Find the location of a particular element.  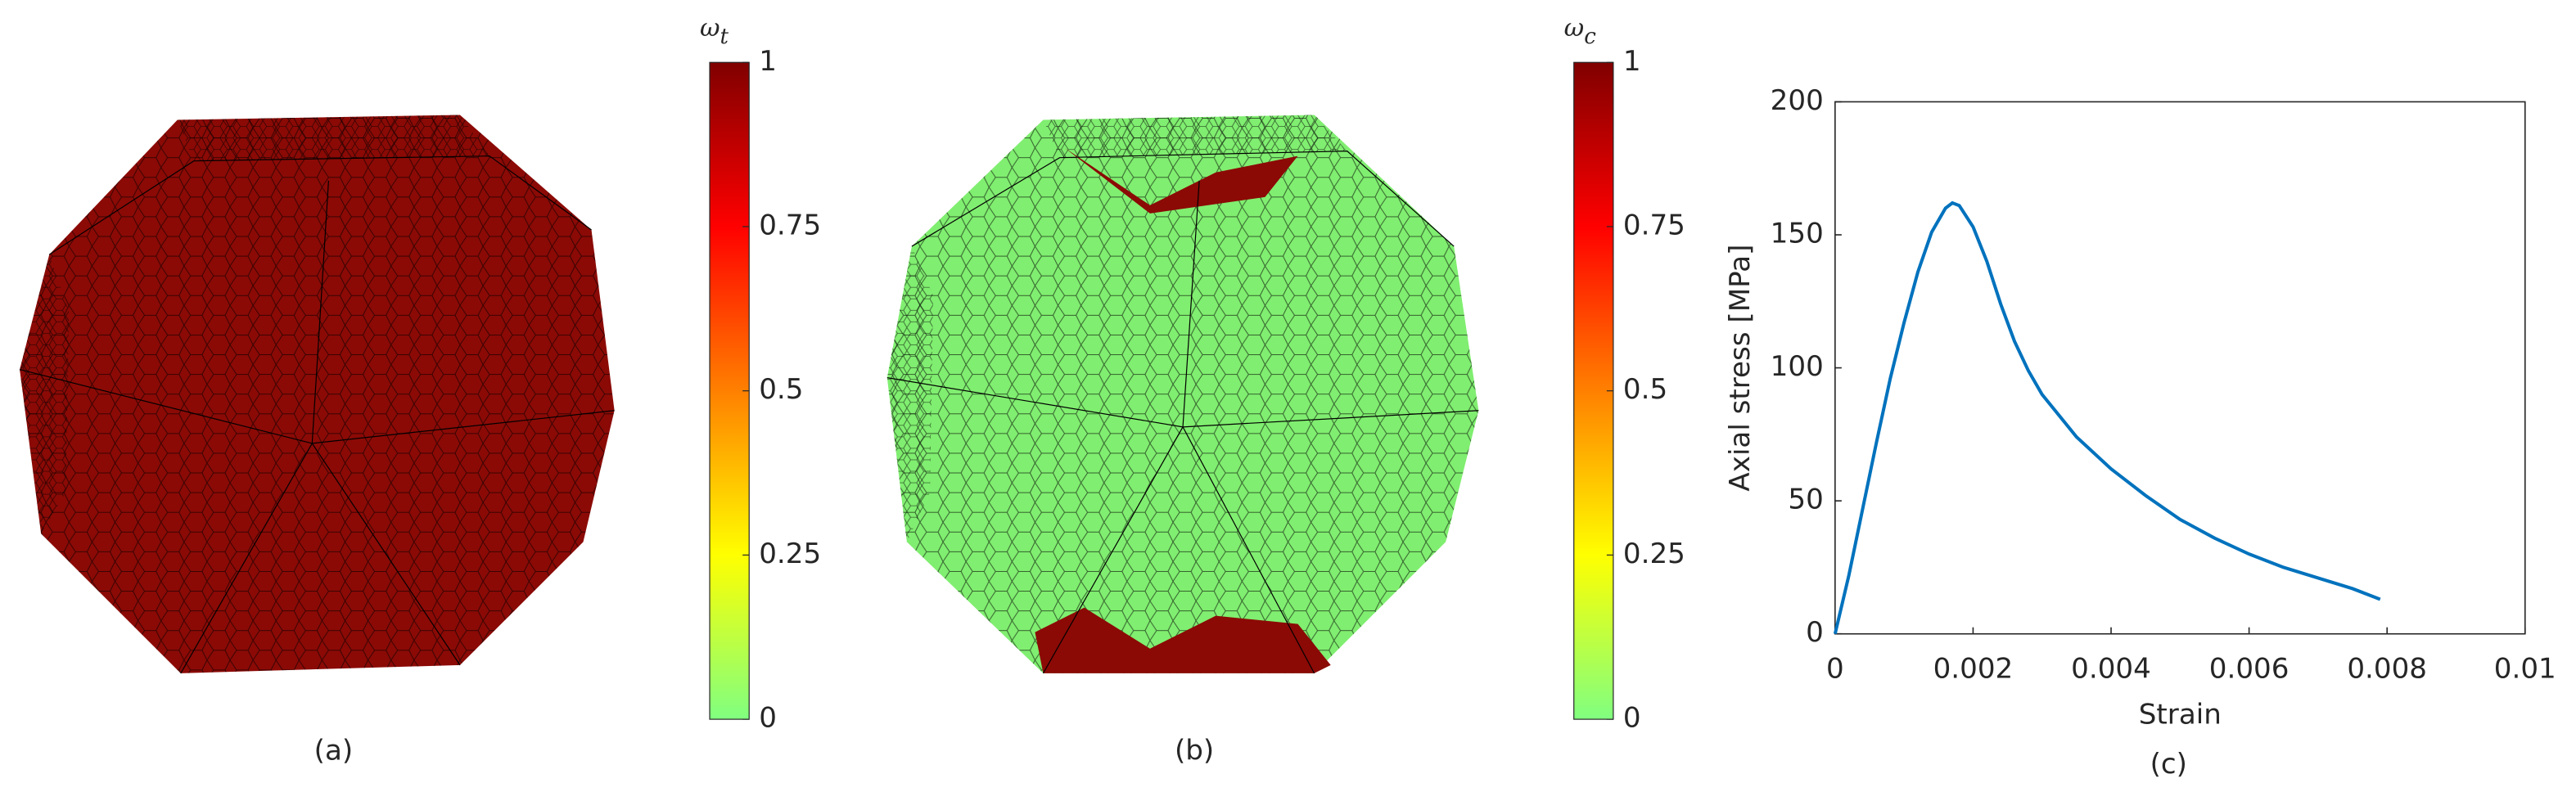

y-tick-label: 200 is located at coordinates (1797, 101).